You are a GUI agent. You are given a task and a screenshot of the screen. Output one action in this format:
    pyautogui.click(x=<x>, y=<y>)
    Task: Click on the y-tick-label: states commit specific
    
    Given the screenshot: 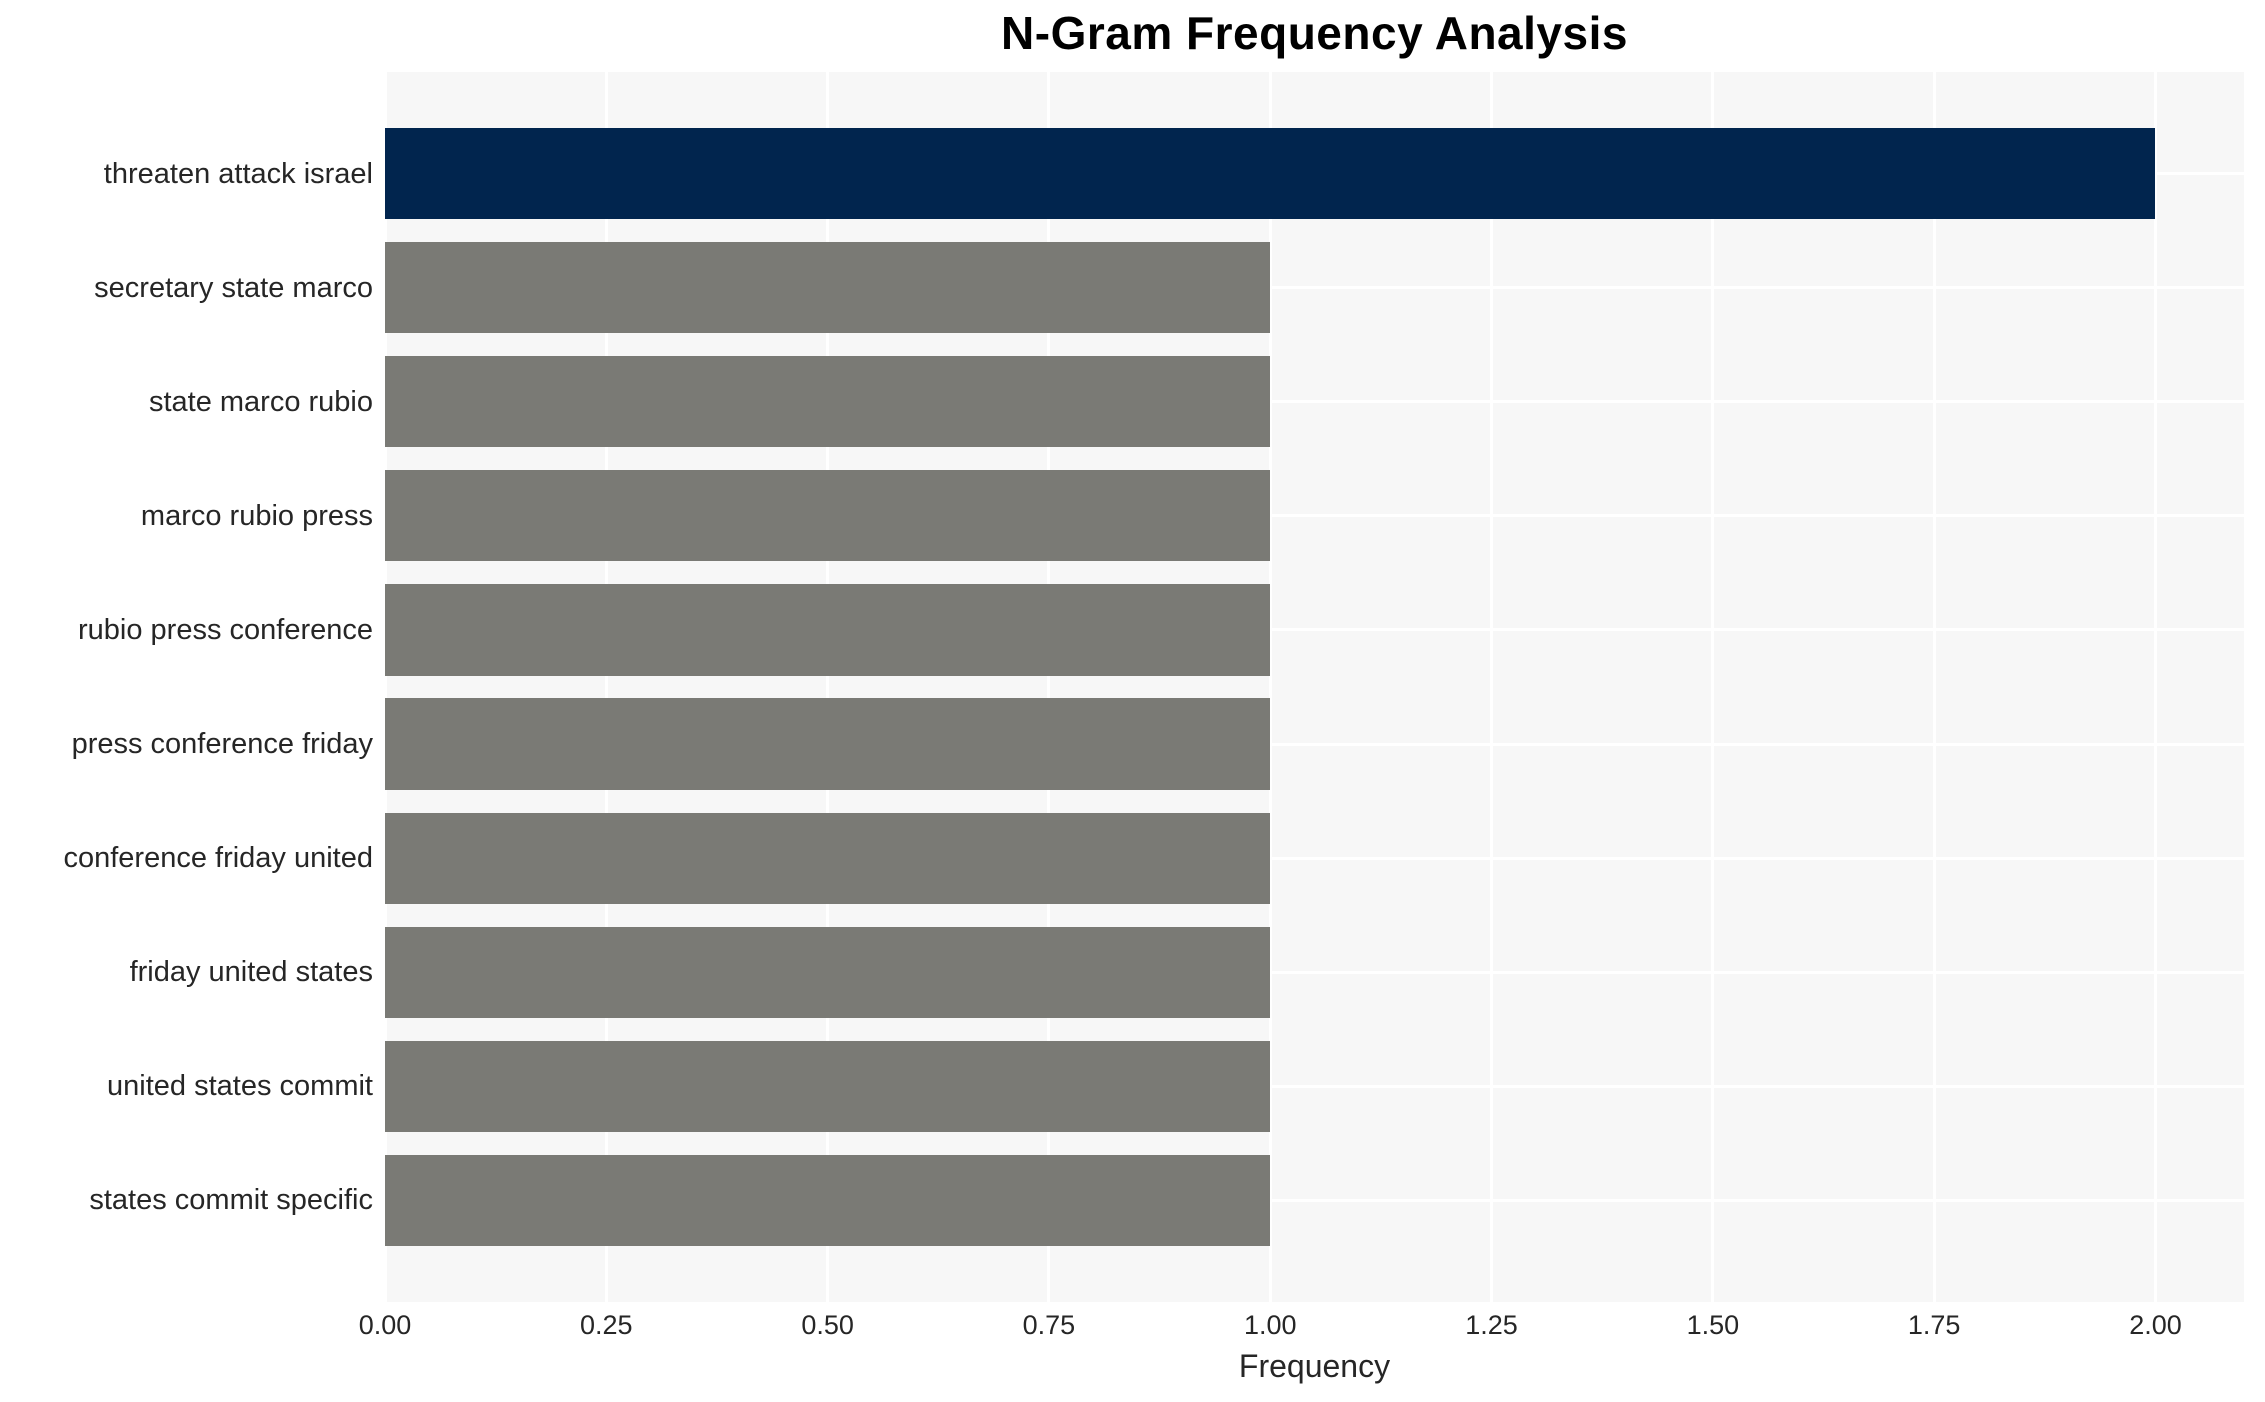 What is the action you would take?
    pyautogui.click(x=231, y=1200)
    